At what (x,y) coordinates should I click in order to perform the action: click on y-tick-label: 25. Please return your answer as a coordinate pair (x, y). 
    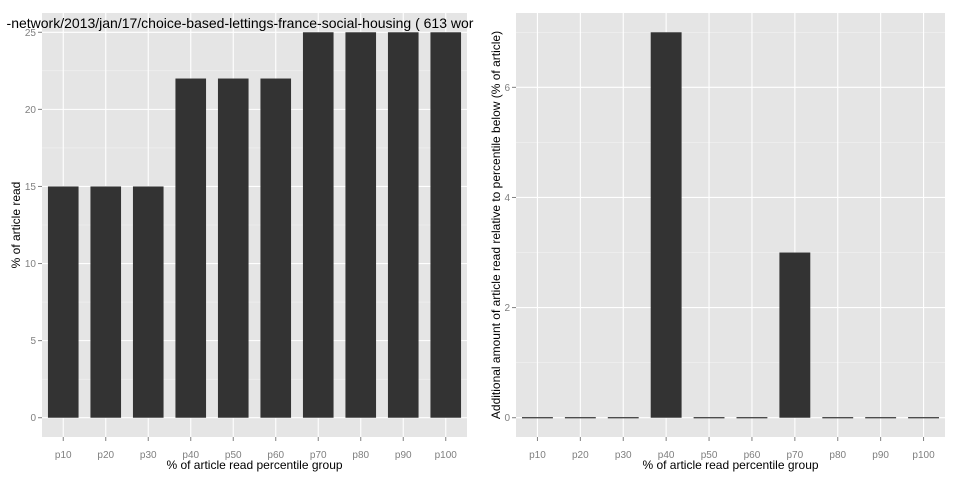
    Looking at the image, I should click on (31, 33).